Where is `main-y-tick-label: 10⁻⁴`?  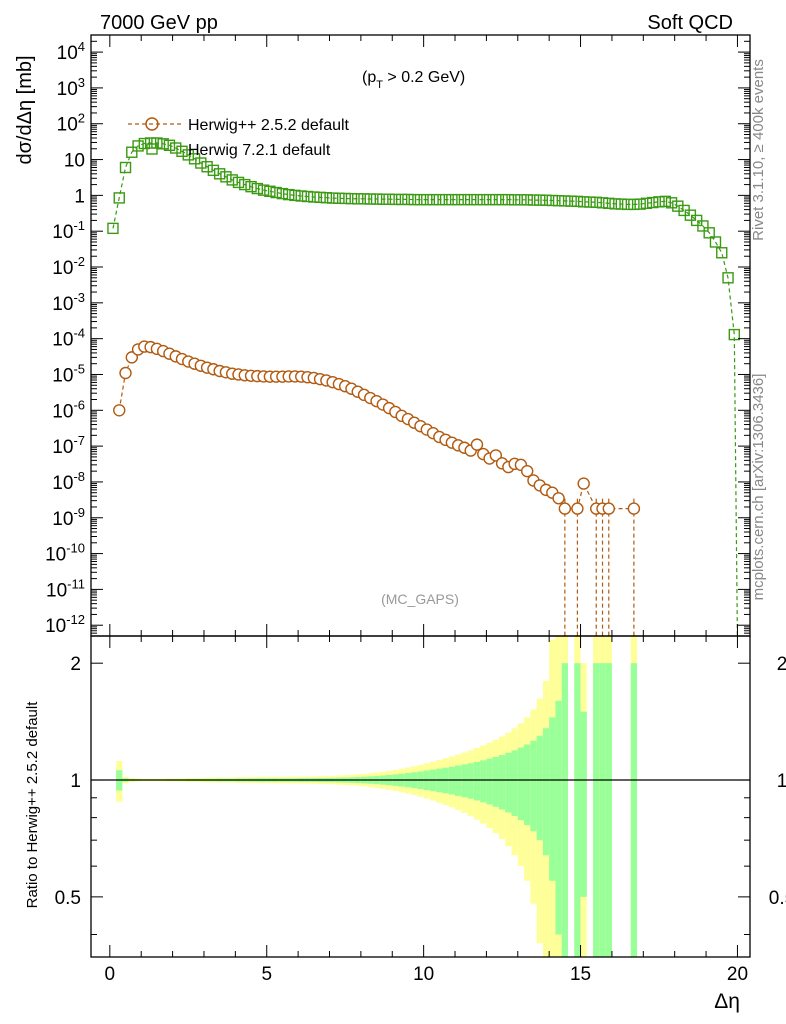
main-y-tick-label: 10⁻⁴ is located at coordinates (68, 338).